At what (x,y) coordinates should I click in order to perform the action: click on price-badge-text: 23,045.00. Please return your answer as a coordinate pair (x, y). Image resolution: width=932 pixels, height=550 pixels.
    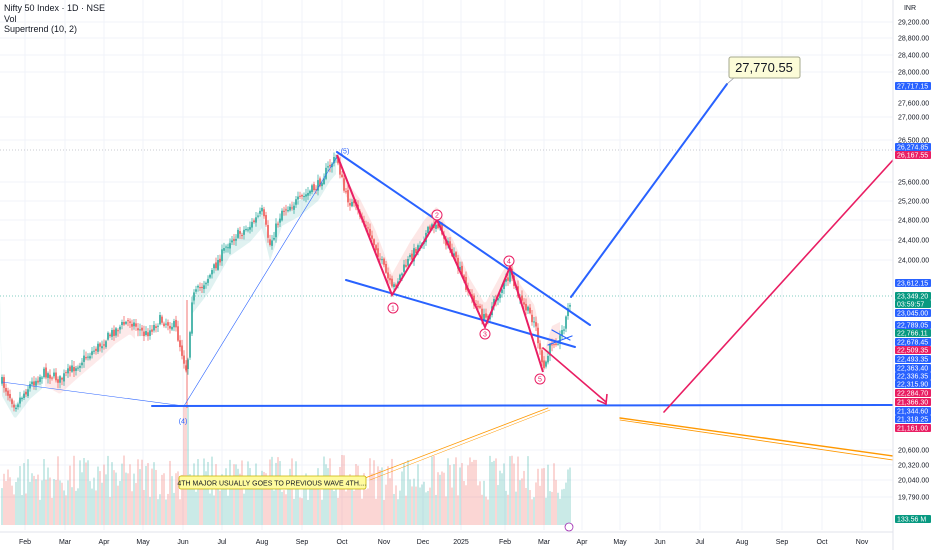
    Looking at the image, I should click on (912, 314).